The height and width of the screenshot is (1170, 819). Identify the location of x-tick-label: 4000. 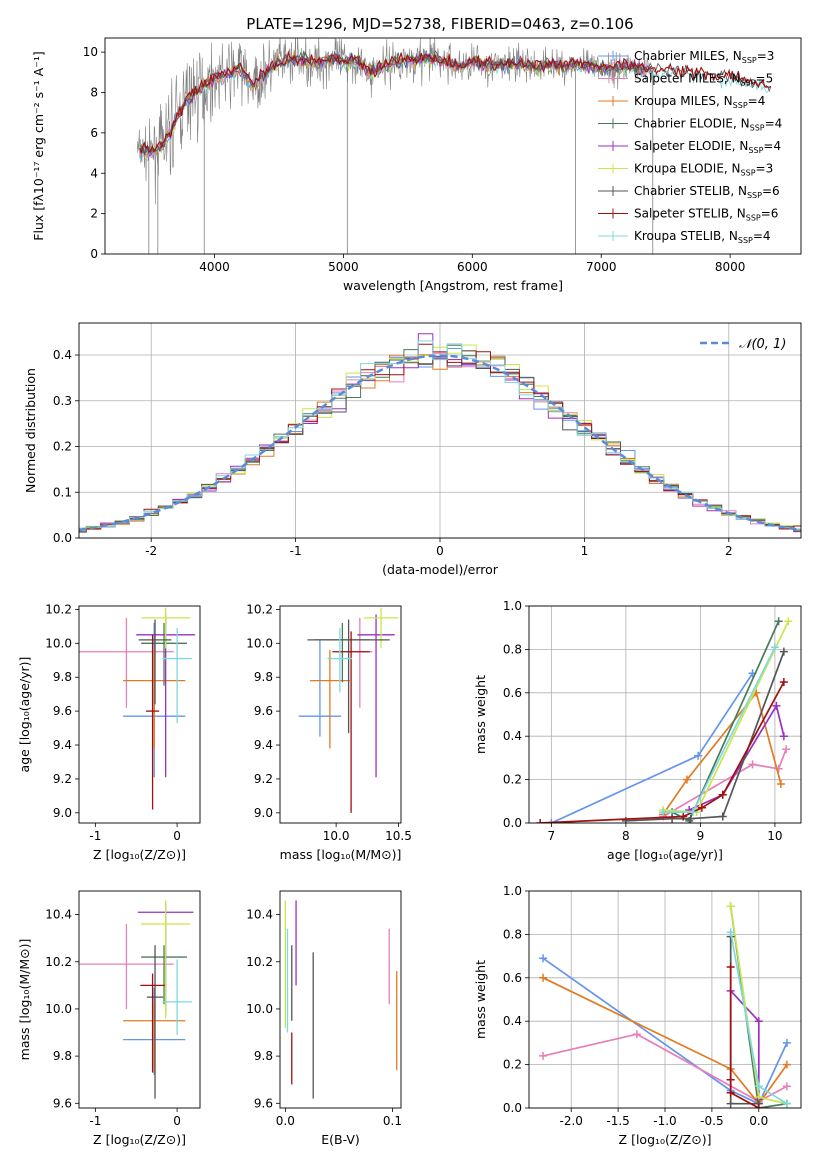
(214, 267).